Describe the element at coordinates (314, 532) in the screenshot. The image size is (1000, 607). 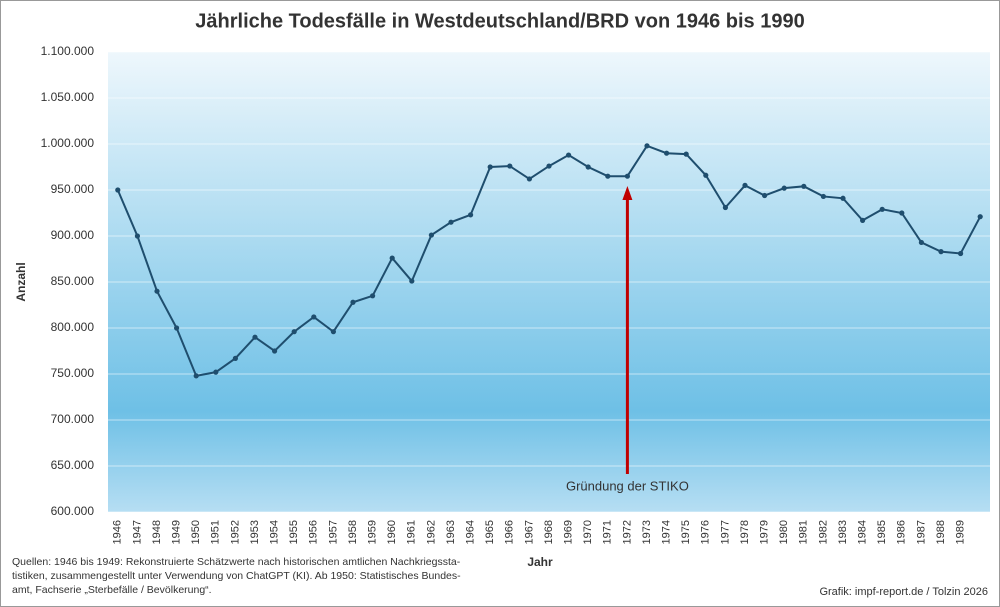
I see `x-tick-label: 1956` at that location.